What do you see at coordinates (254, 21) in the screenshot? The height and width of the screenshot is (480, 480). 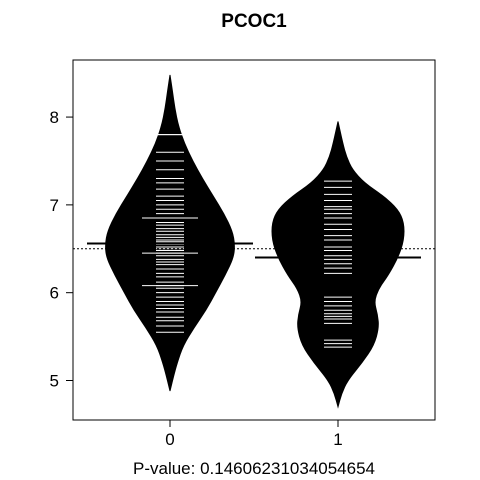 I see `chart-title: PCOC1` at bounding box center [254, 21].